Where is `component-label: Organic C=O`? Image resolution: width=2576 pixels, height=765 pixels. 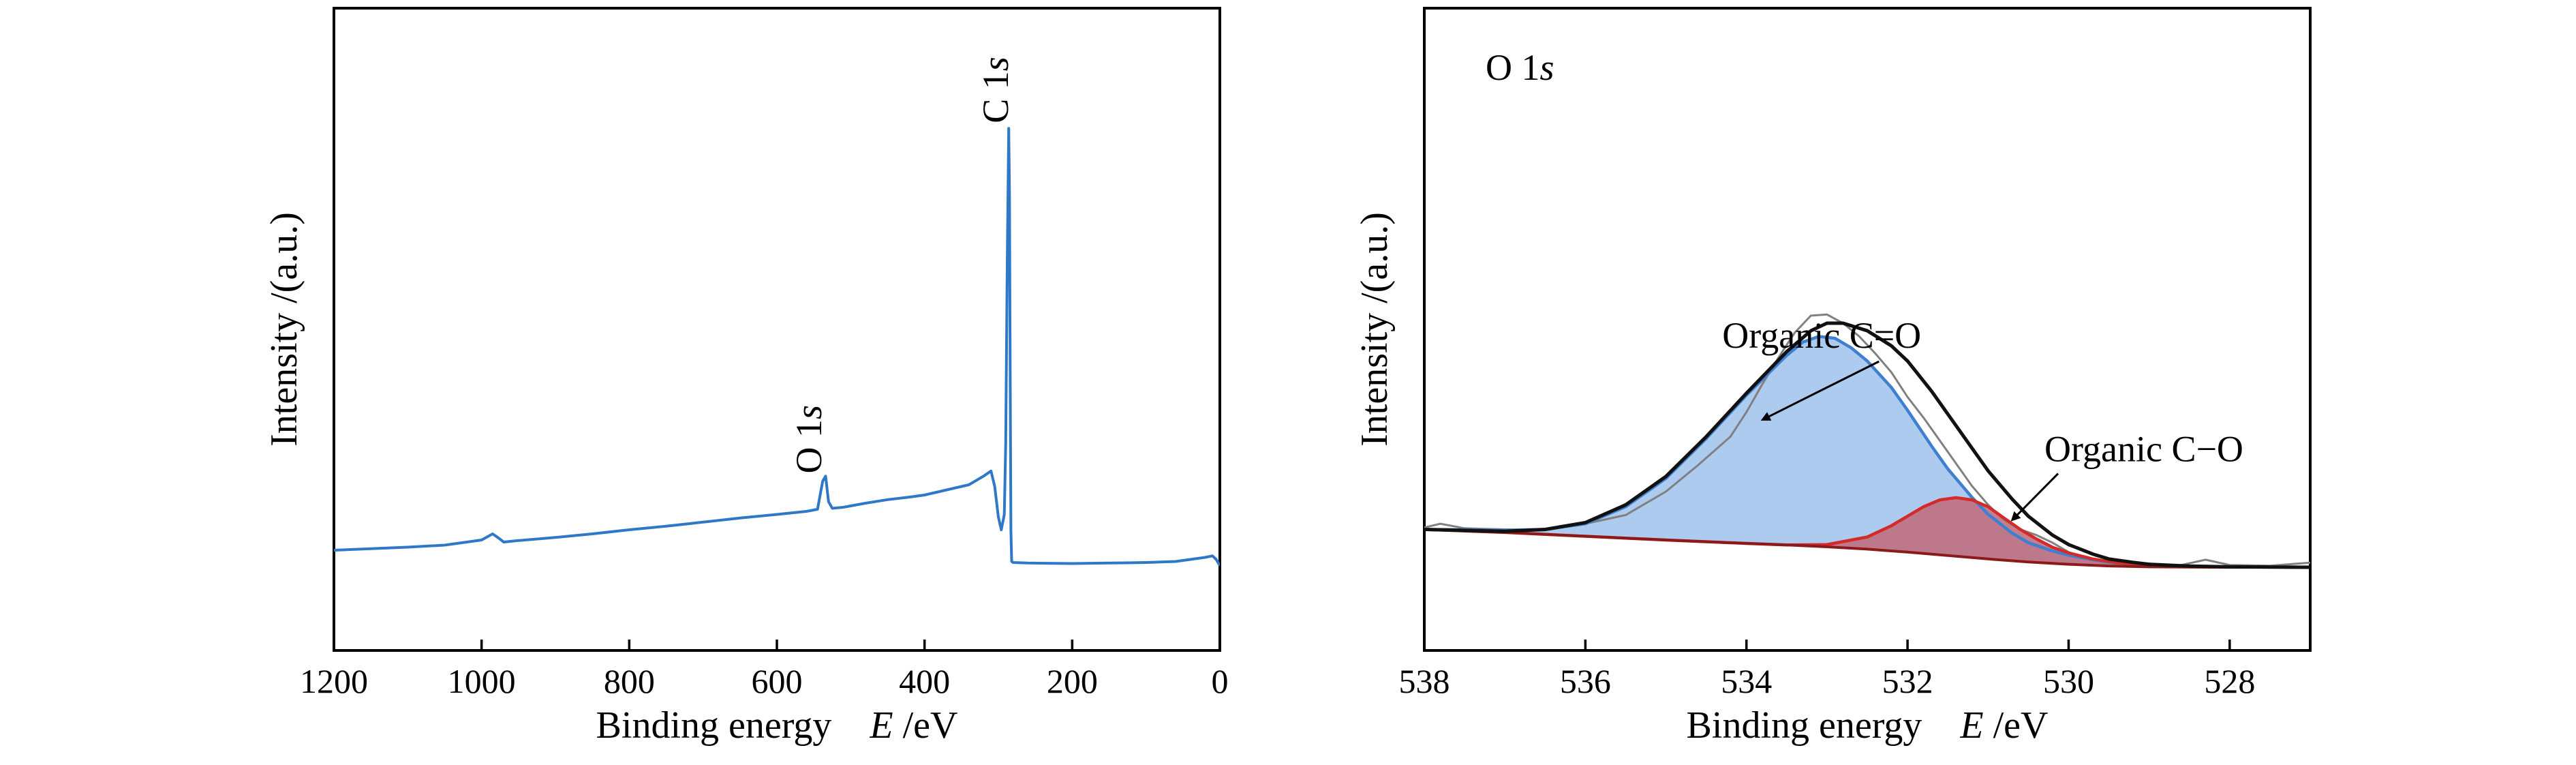
component-label: Organic C=O is located at coordinates (1822, 335).